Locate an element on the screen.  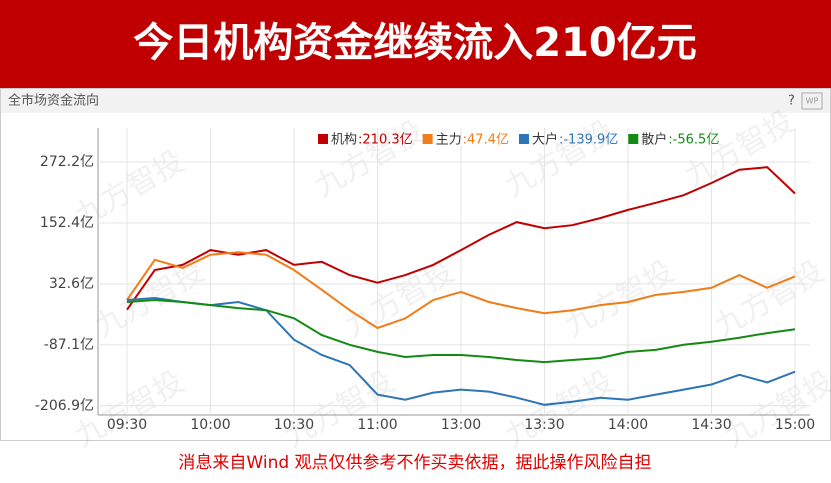
y-tick-label: 152.4亿 is located at coordinates (67, 223).